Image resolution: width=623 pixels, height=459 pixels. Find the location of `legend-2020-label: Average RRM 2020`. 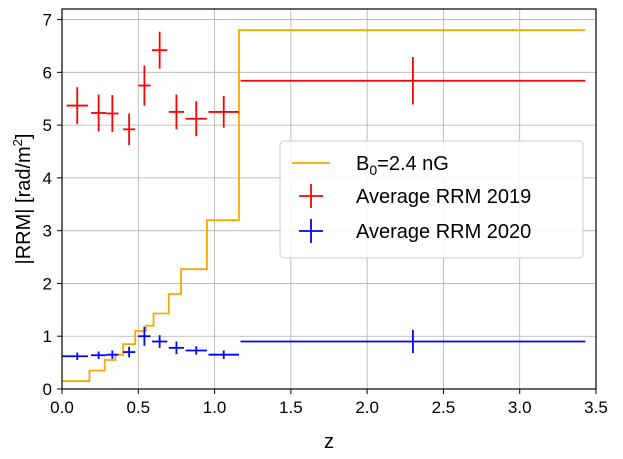

legend-2020-label: Average RRM 2020 is located at coordinates (443, 232).